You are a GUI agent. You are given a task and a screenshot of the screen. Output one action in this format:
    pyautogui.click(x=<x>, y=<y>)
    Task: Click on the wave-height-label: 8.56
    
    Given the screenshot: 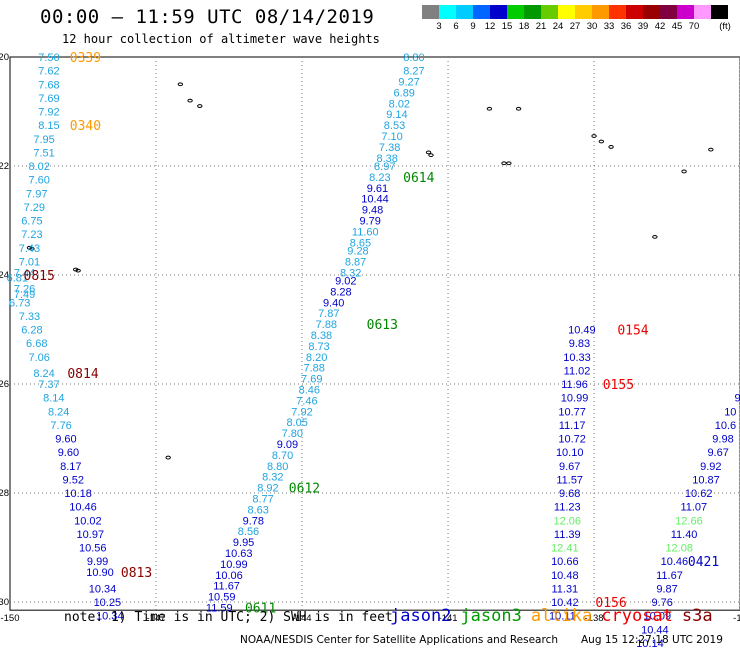 What is the action you would take?
    pyautogui.click(x=248, y=532)
    